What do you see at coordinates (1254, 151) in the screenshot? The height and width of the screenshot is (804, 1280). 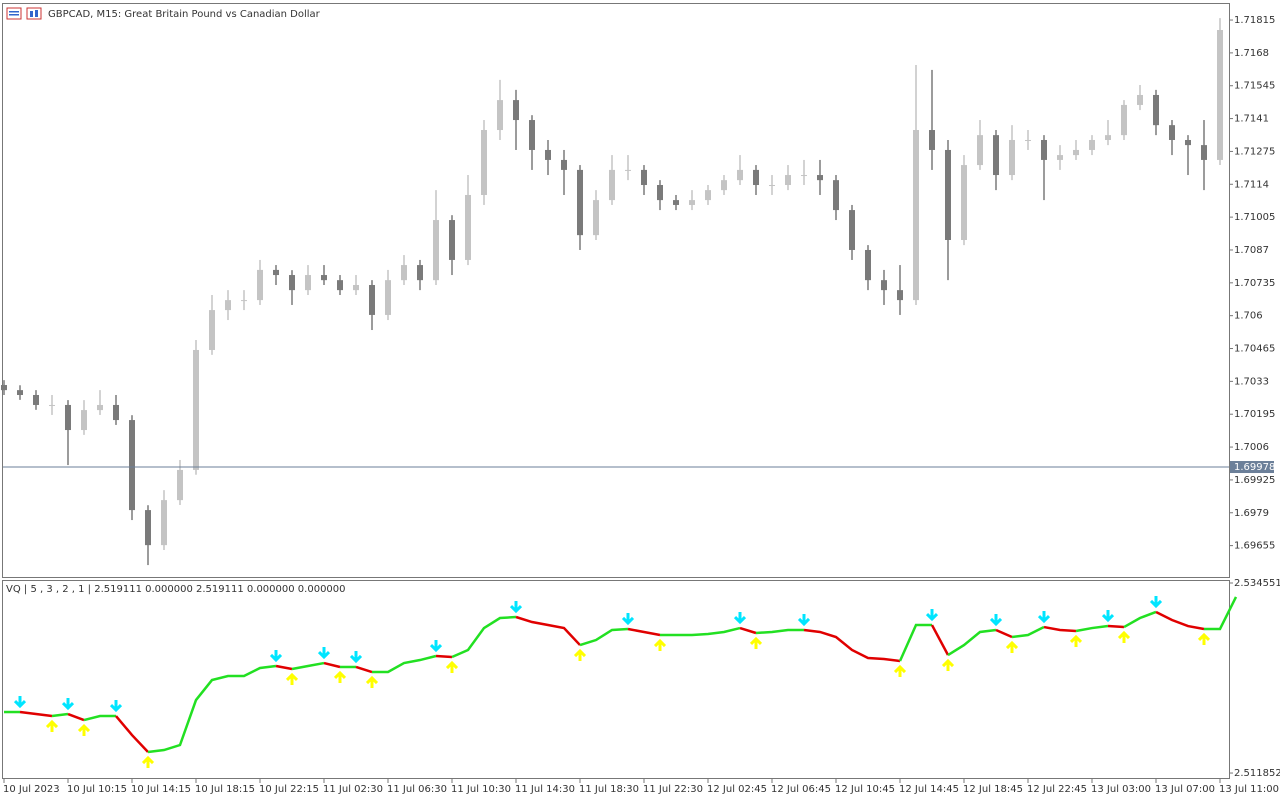 I see `y-tick-label: 1.71275` at bounding box center [1254, 151].